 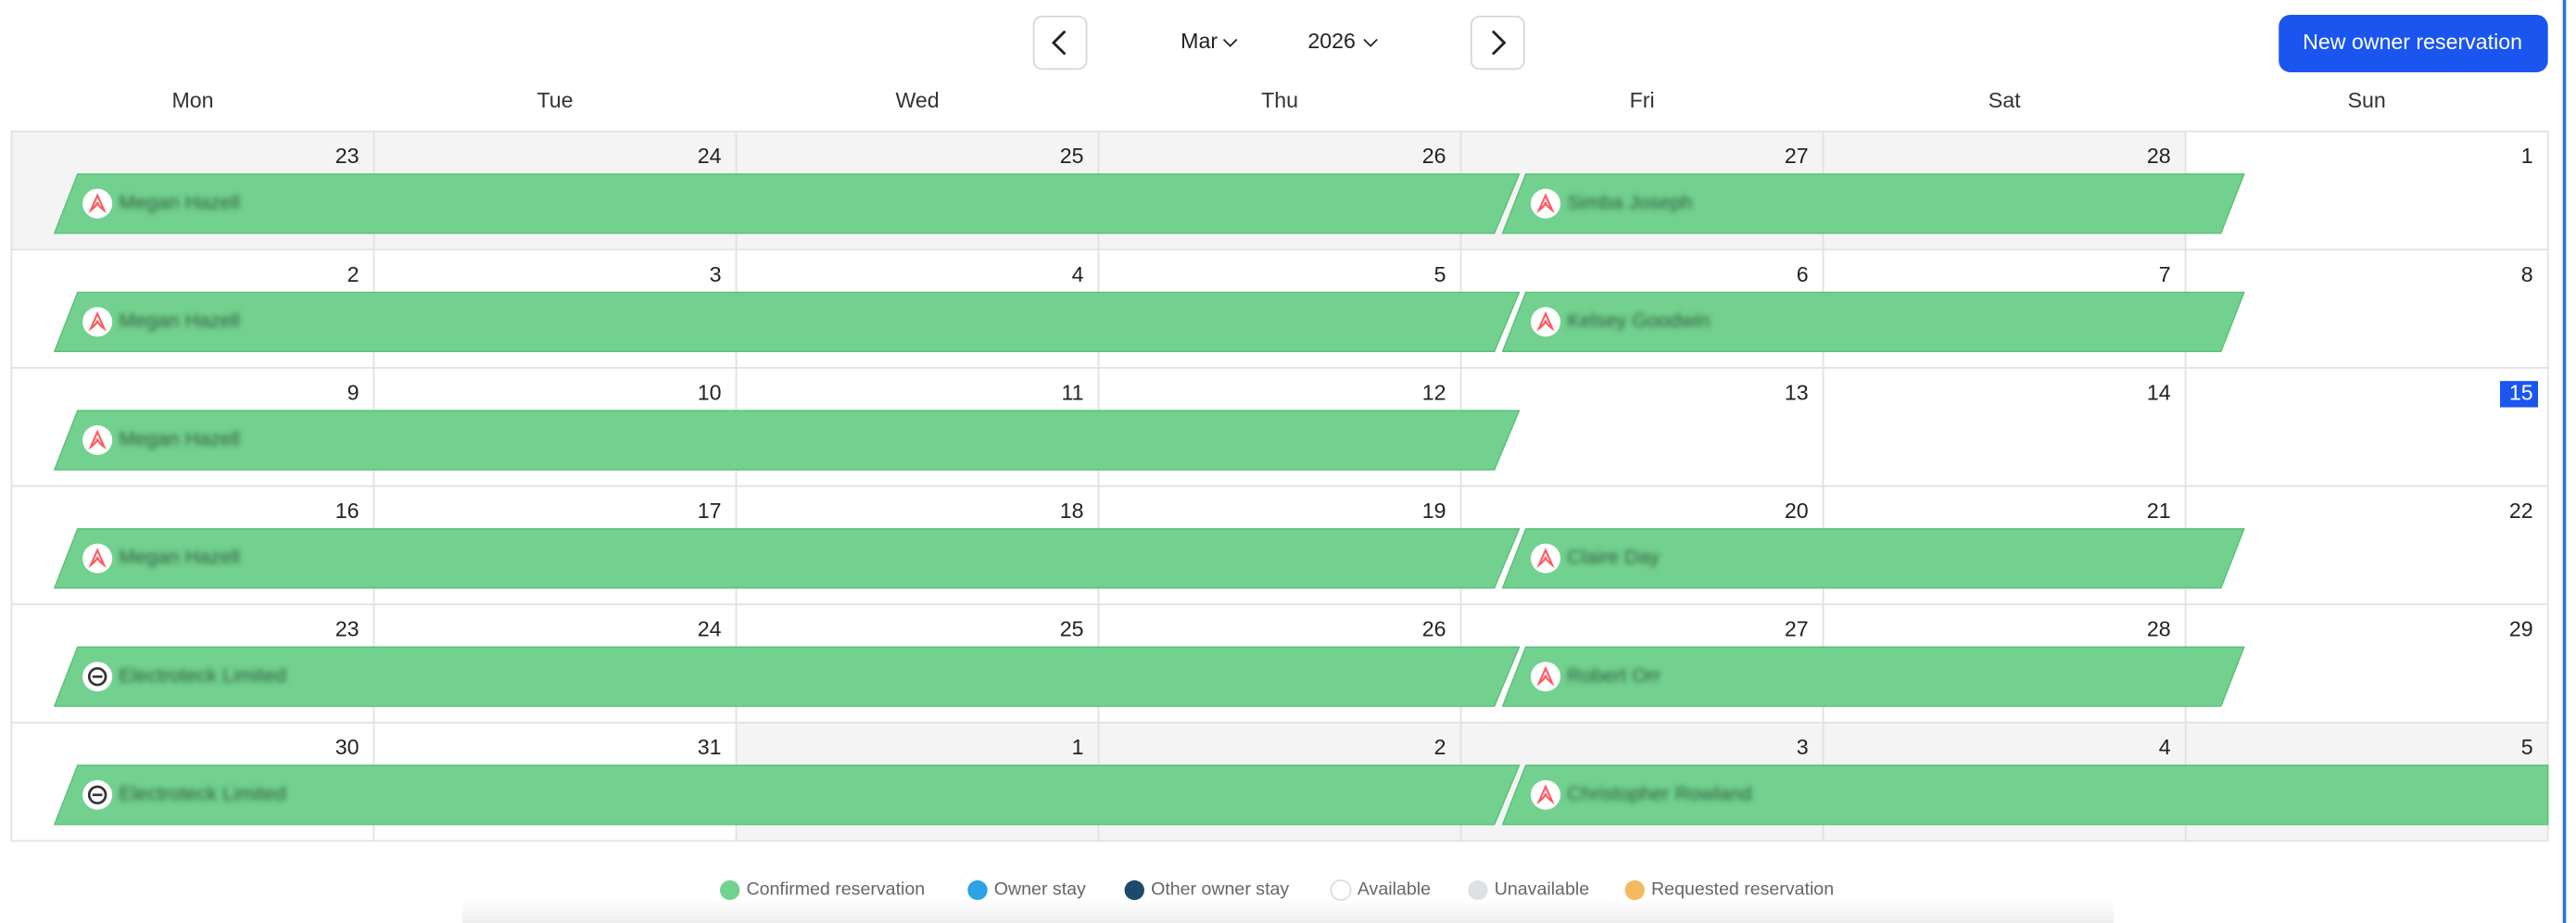 What do you see at coordinates (347, 511) in the screenshot?
I see `day-number: 16` at bounding box center [347, 511].